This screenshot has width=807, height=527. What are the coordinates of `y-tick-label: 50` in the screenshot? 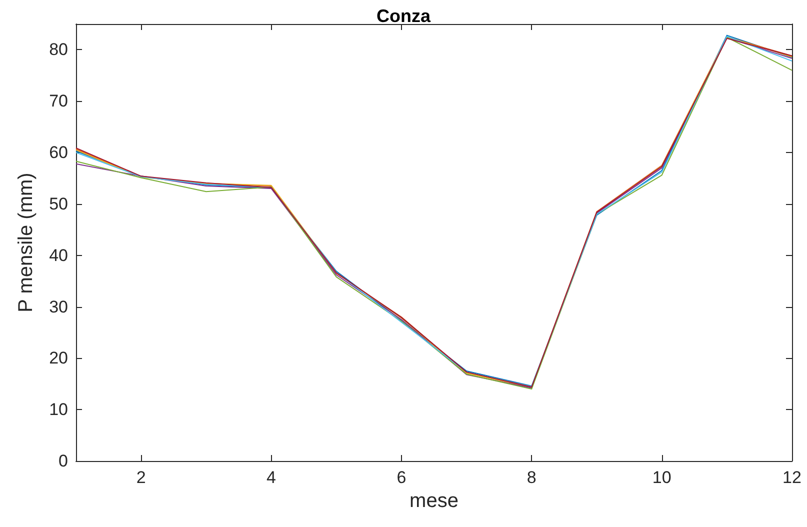 It's located at (58, 204).